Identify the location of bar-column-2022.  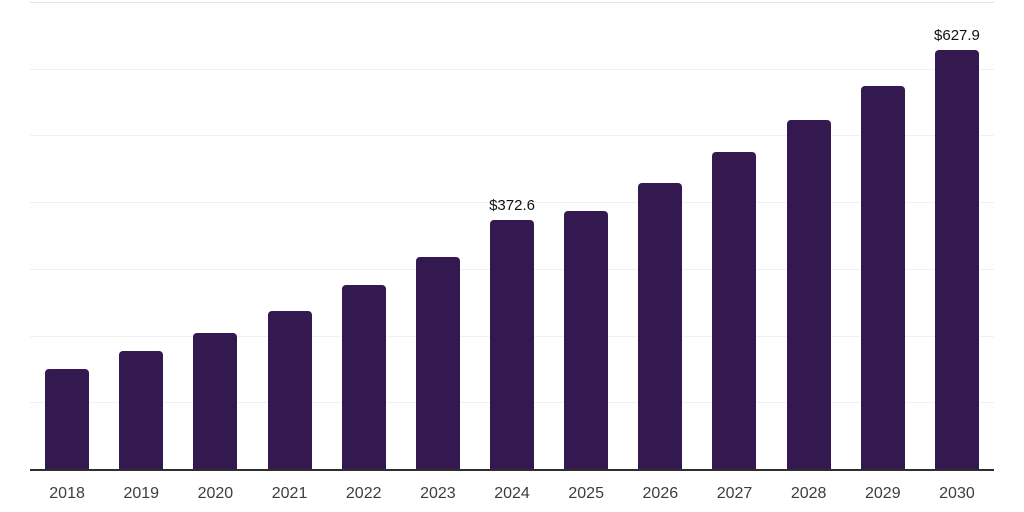
(364, 235).